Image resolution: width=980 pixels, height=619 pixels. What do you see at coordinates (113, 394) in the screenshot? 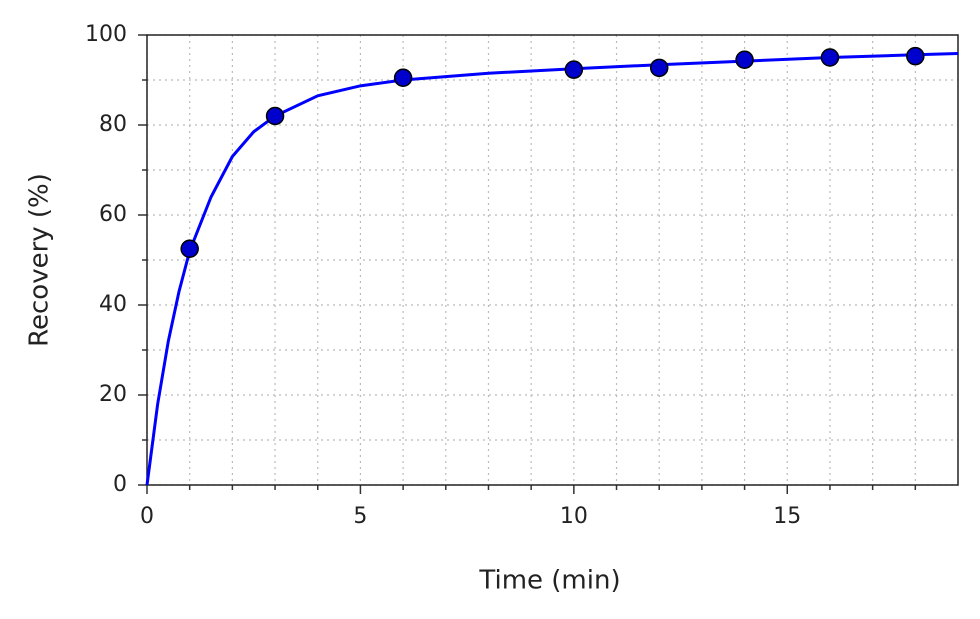
I see `y-tick-label: 20` at bounding box center [113, 394].